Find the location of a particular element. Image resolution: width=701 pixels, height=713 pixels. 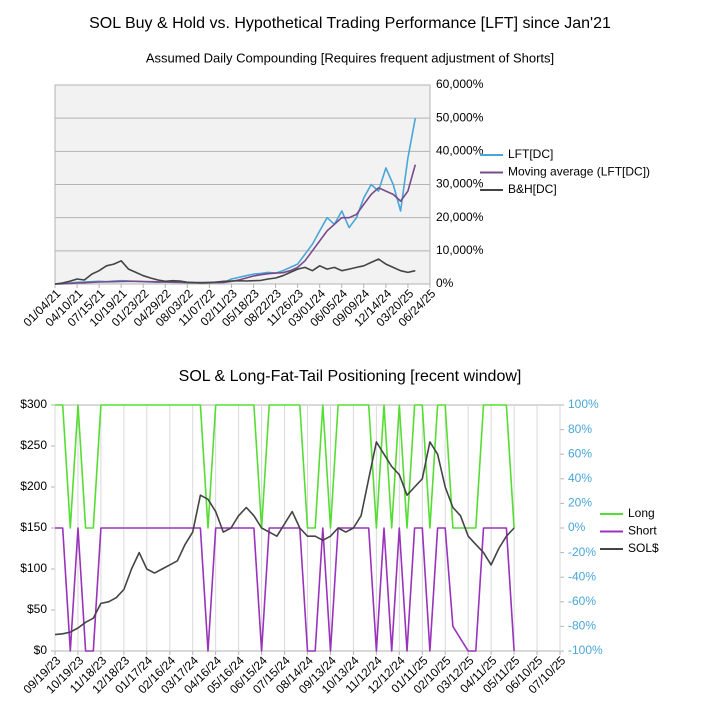

y-tick-label: 20,000% is located at coordinates (460, 217).